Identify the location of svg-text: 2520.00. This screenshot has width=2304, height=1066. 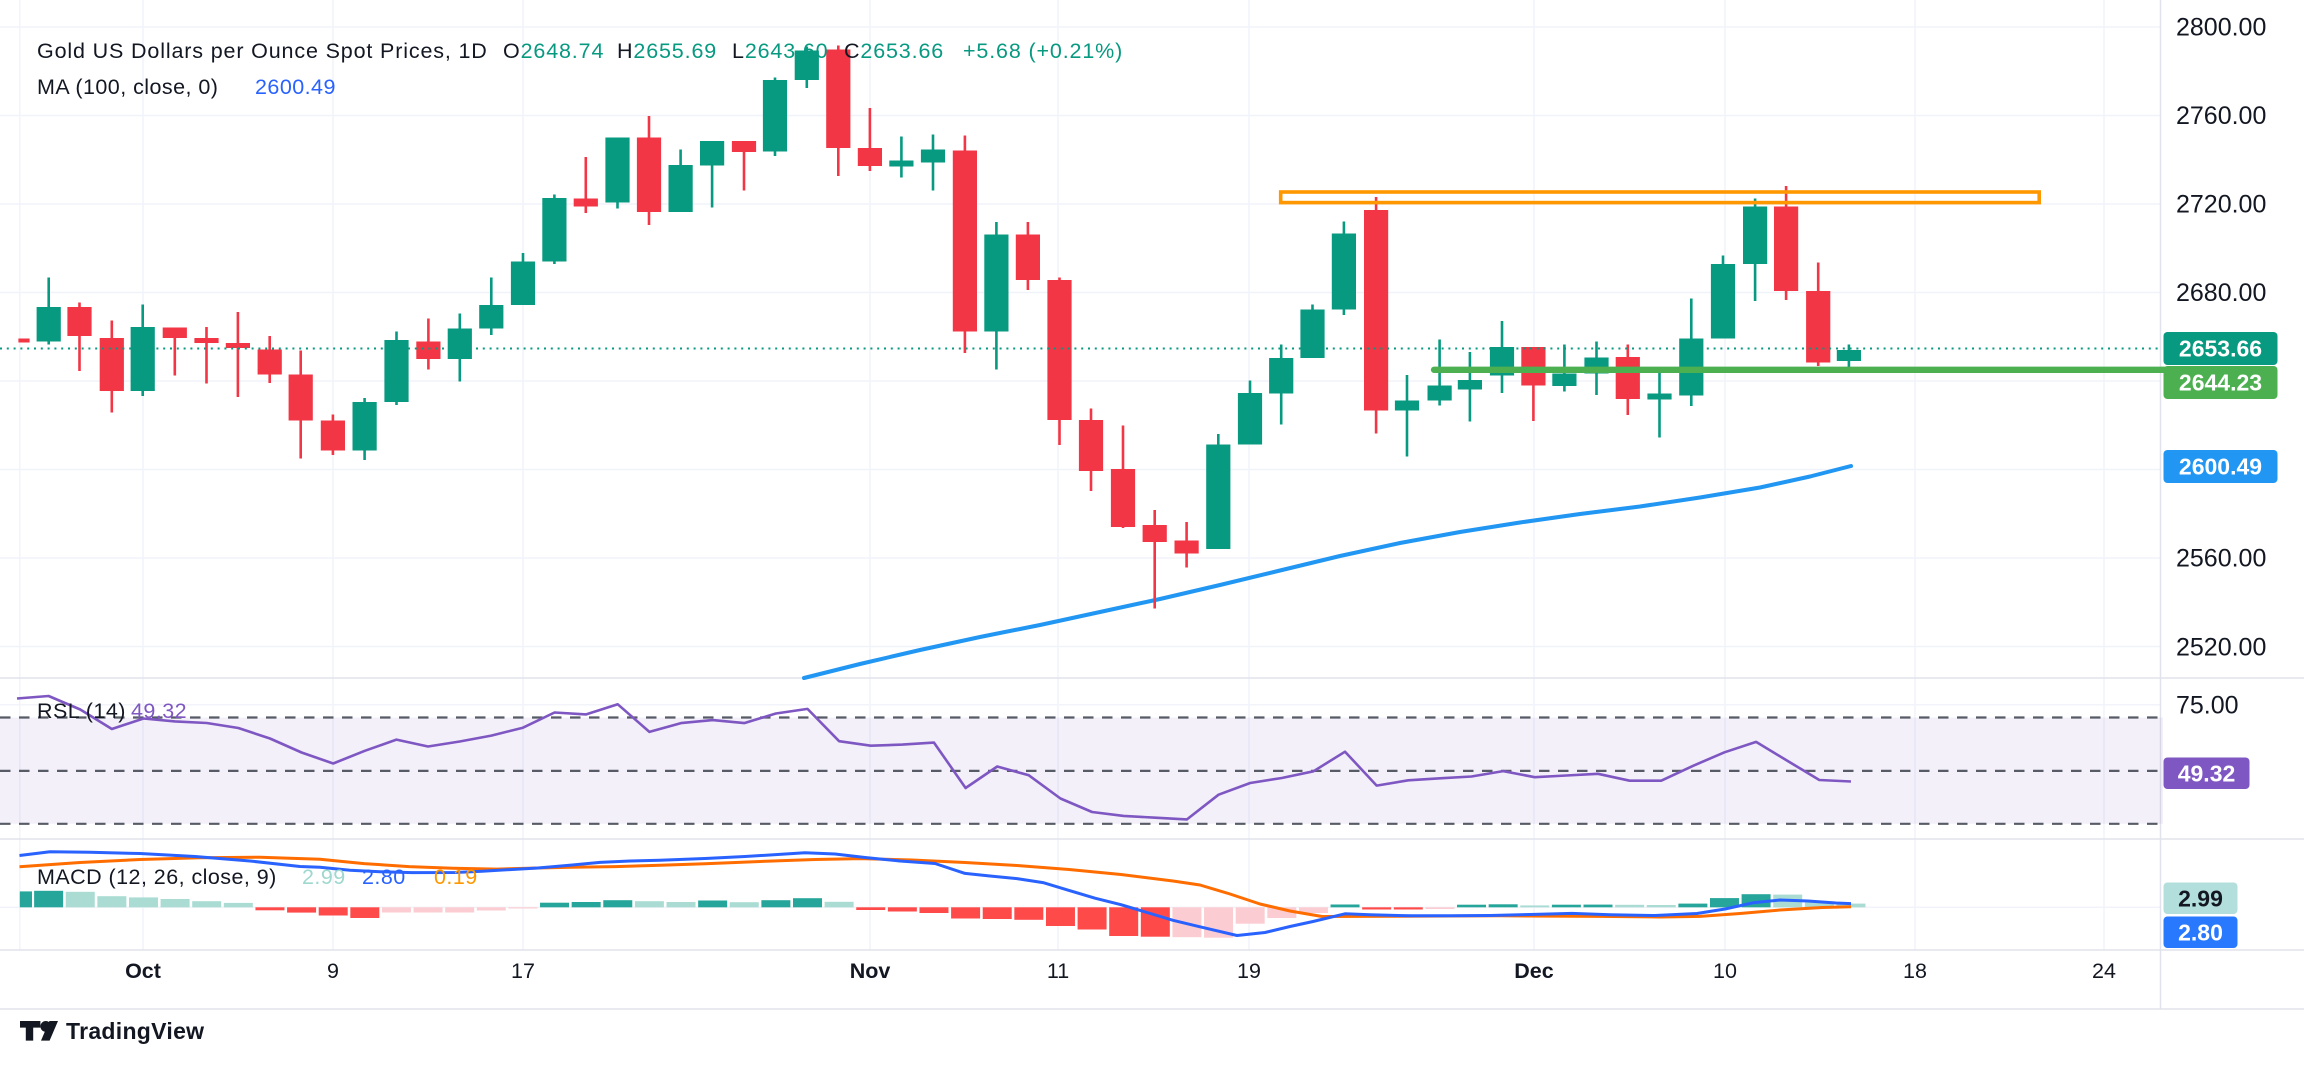
(2221, 648).